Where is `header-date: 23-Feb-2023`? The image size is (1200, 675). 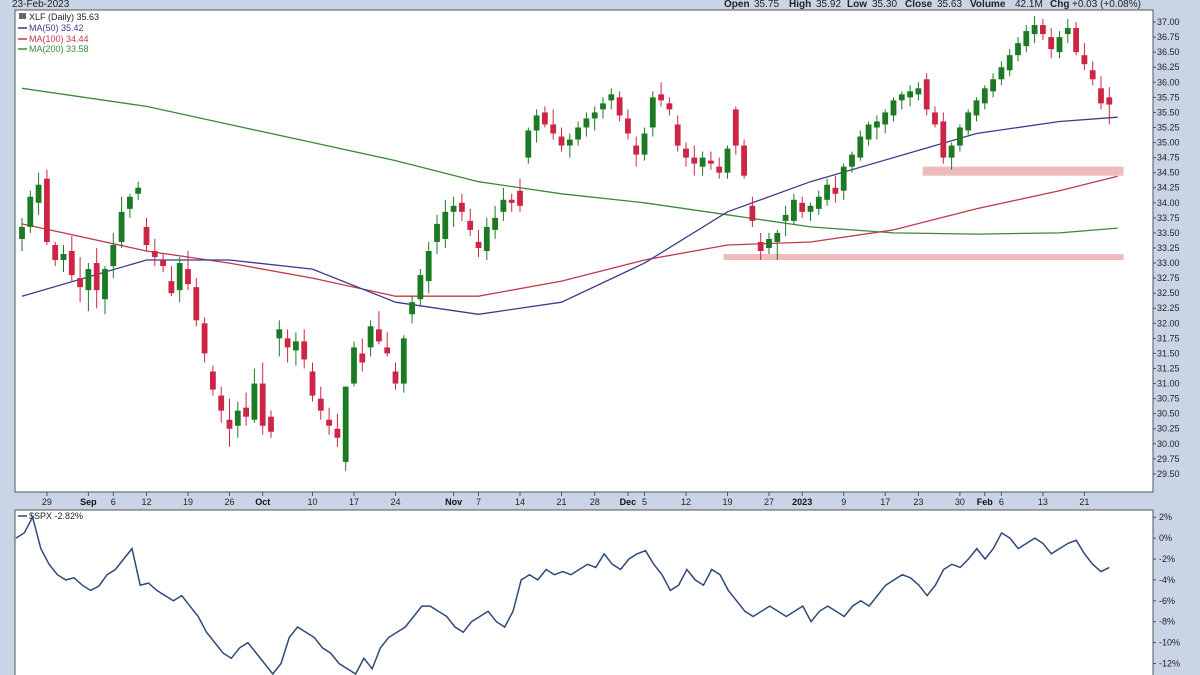
header-date: 23-Feb-2023 is located at coordinates (41, 5).